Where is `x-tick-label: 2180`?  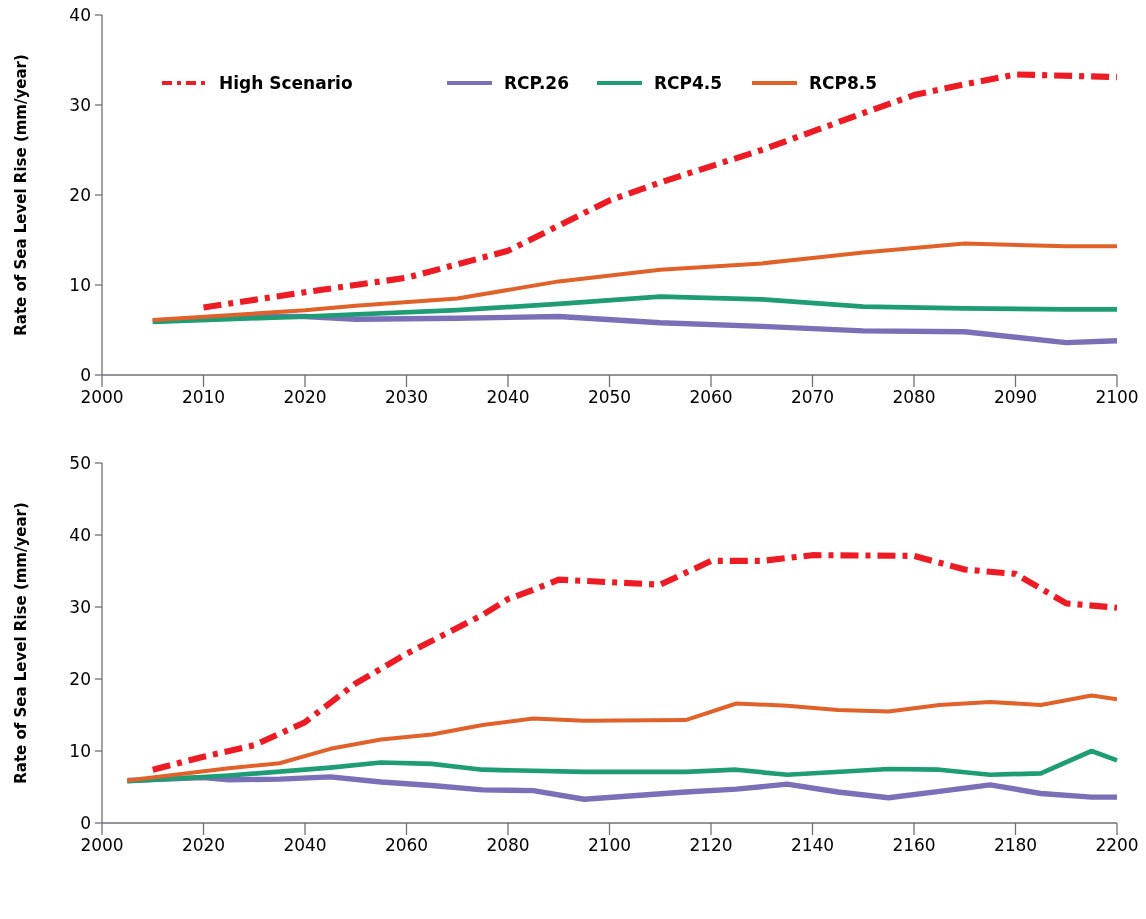 x-tick-label: 2180 is located at coordinates (1015, 845).